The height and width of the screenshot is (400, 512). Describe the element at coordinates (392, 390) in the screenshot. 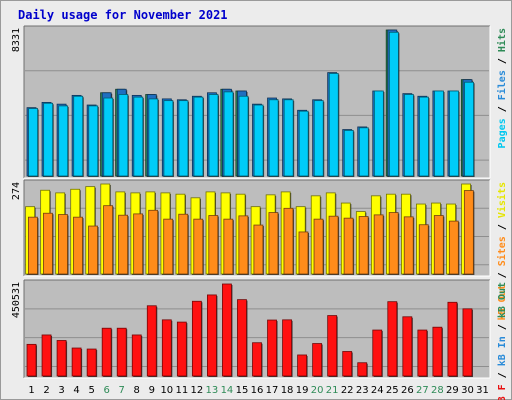

I see `x-tick-label-day-25: 25` at that location.